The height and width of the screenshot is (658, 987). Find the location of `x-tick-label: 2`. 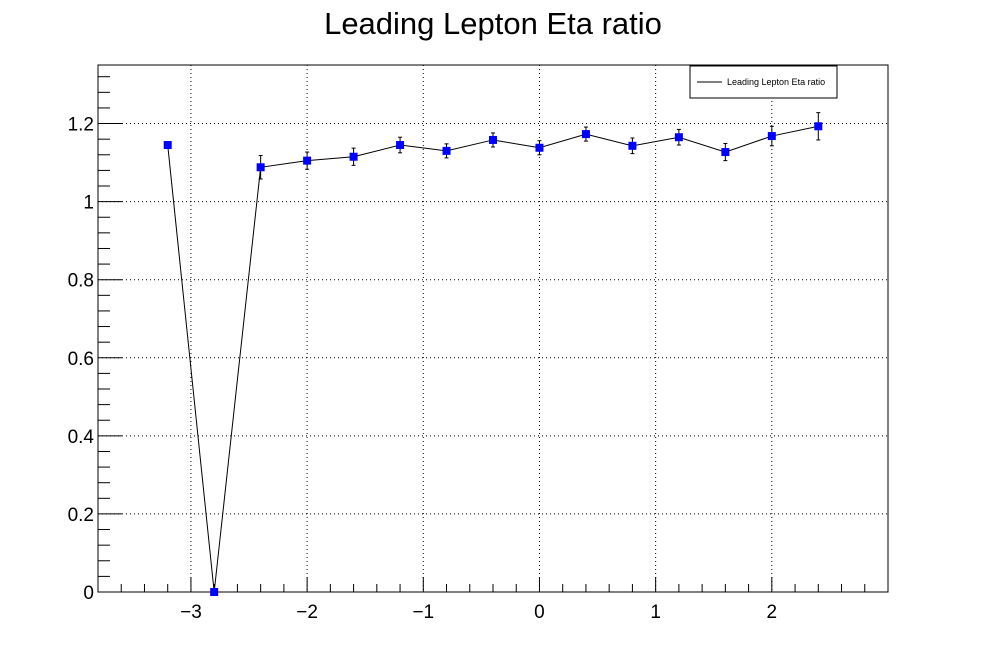

x-tick-label: 2 is located at coordinates (772, 612).